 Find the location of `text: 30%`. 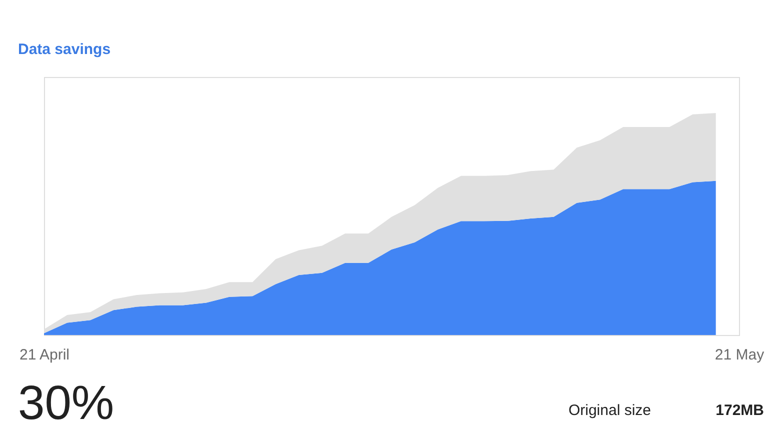

text: 30% is located at coordinates (66, 403).